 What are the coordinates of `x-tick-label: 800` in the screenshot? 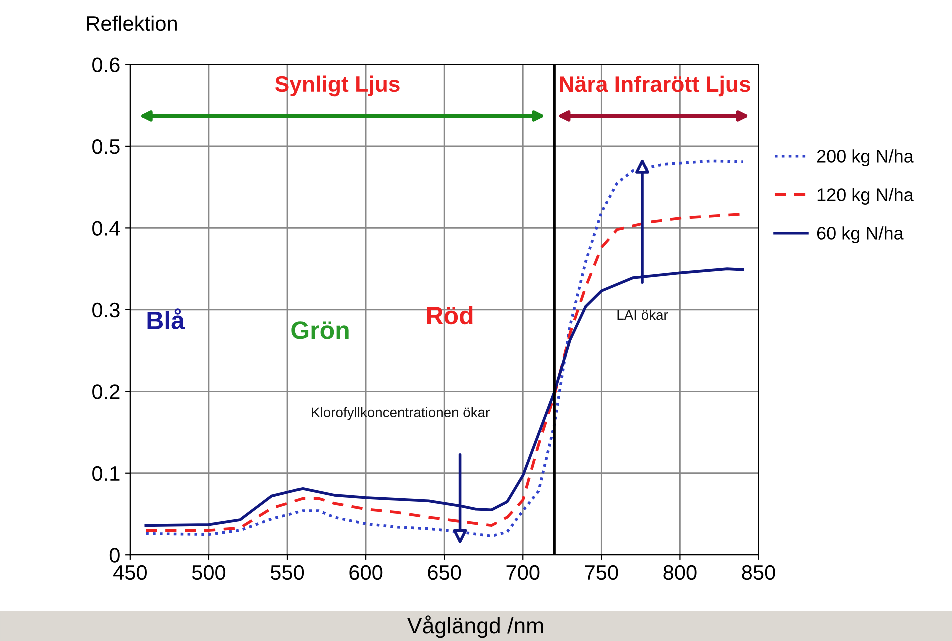 It's located at (680, 572).